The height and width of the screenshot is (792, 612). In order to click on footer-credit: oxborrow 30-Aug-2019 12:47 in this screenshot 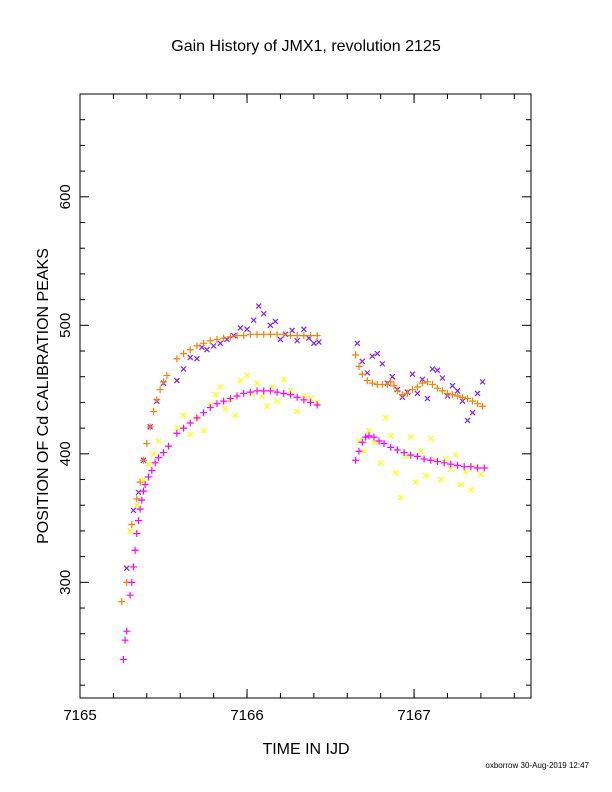, I will do `click(537, 765)`.